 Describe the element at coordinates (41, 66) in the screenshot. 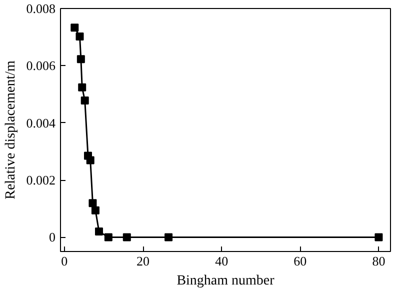

I see `y-tick-label: 0.006` at that location.